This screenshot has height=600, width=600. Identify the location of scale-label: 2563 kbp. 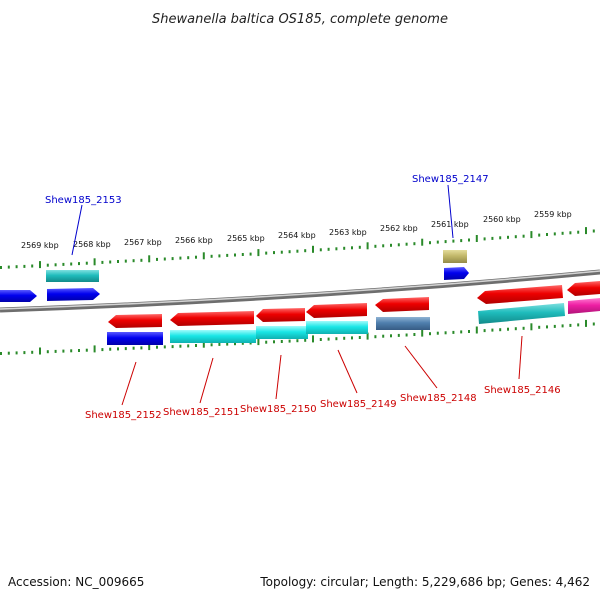
(348, 232).